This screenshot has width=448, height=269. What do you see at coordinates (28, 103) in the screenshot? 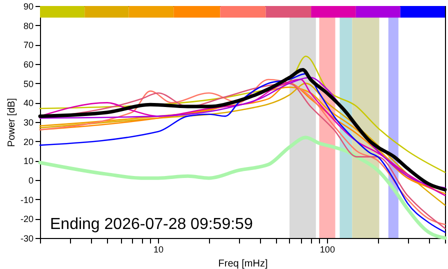
I see `y-tick-label: 40` at bounding box center [28, 103].